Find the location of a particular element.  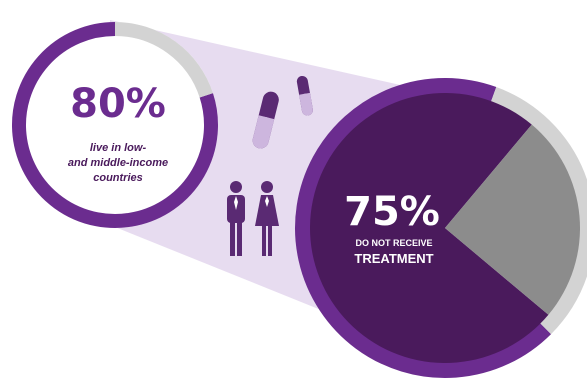

left-percent-label: 80% is located at coordinates (118, 104).